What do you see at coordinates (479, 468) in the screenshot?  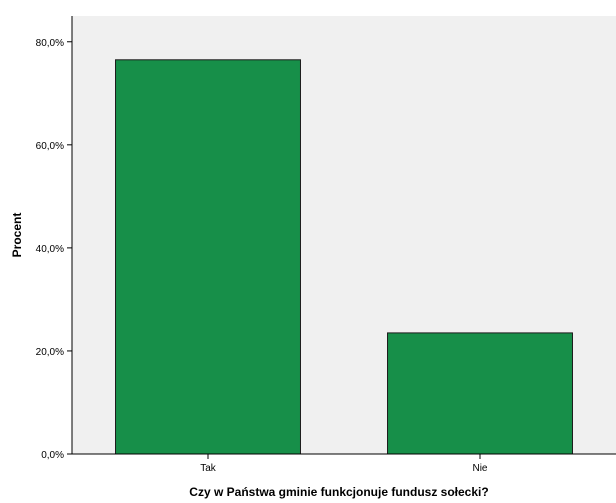 I see `x-tick-label: Nie` at bounding box center [479, 468].